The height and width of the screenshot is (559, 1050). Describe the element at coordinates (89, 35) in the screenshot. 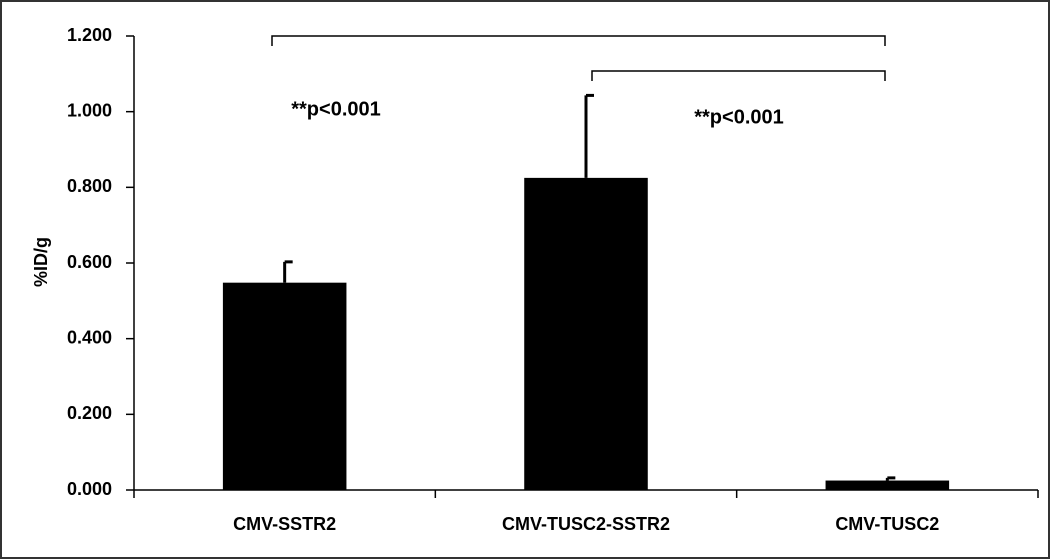

I see `y-tick-label: 1.200` at that location.